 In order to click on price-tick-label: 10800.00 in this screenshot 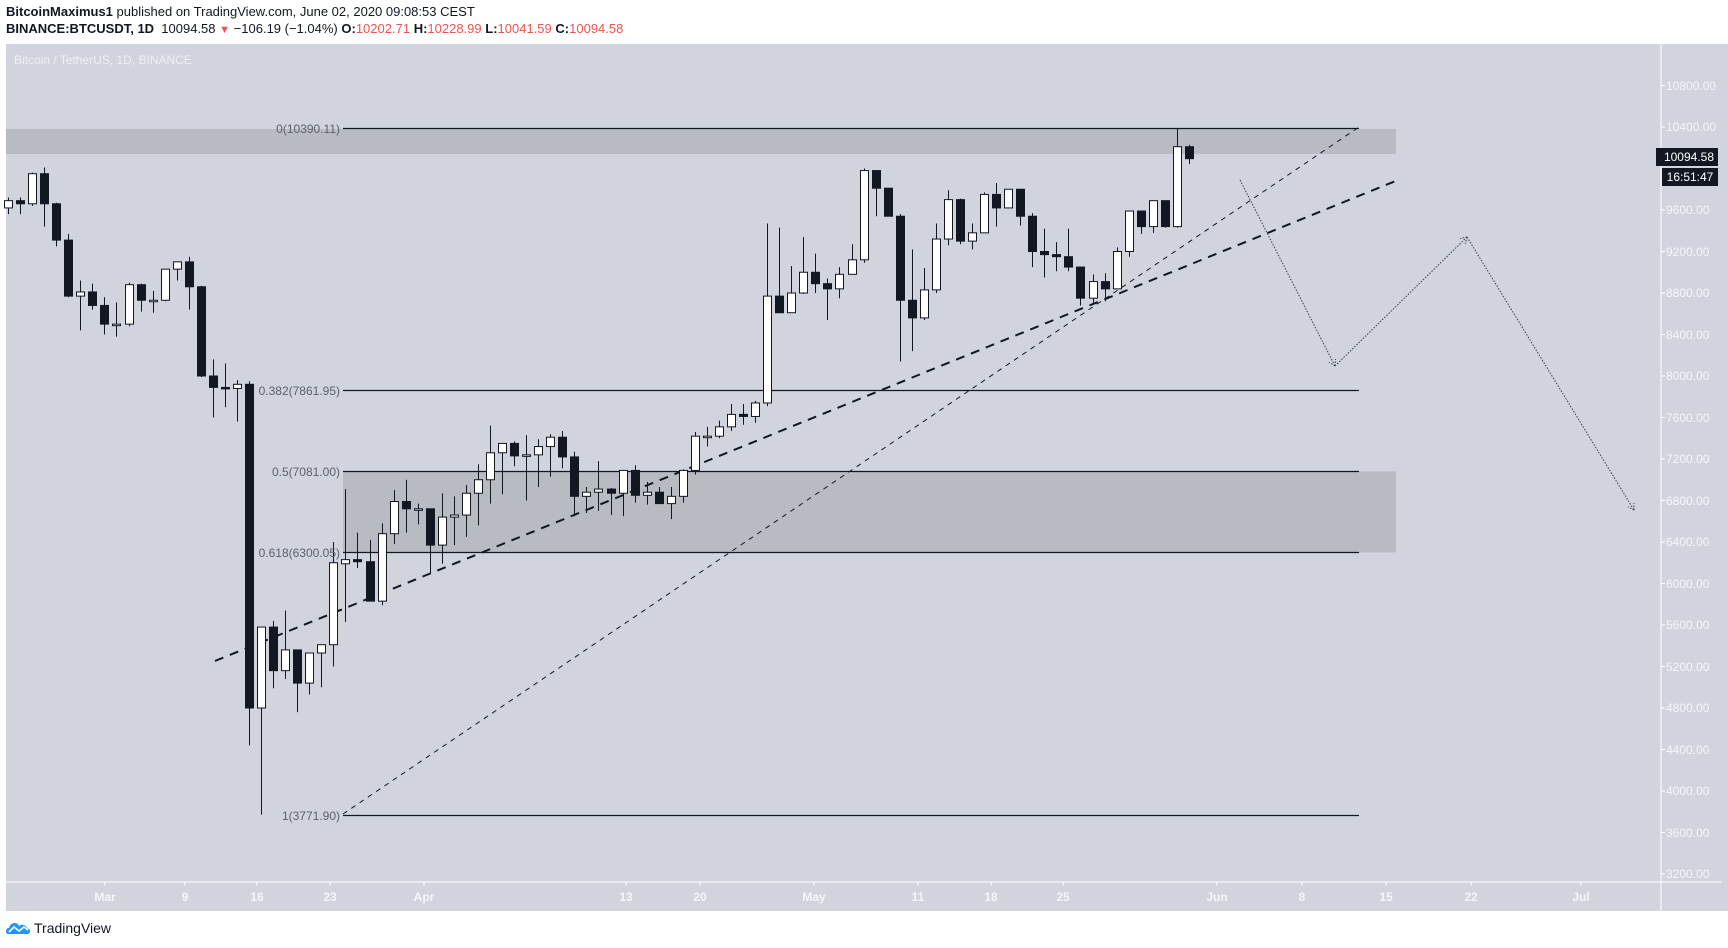, I will do `click(1691, 85)`.